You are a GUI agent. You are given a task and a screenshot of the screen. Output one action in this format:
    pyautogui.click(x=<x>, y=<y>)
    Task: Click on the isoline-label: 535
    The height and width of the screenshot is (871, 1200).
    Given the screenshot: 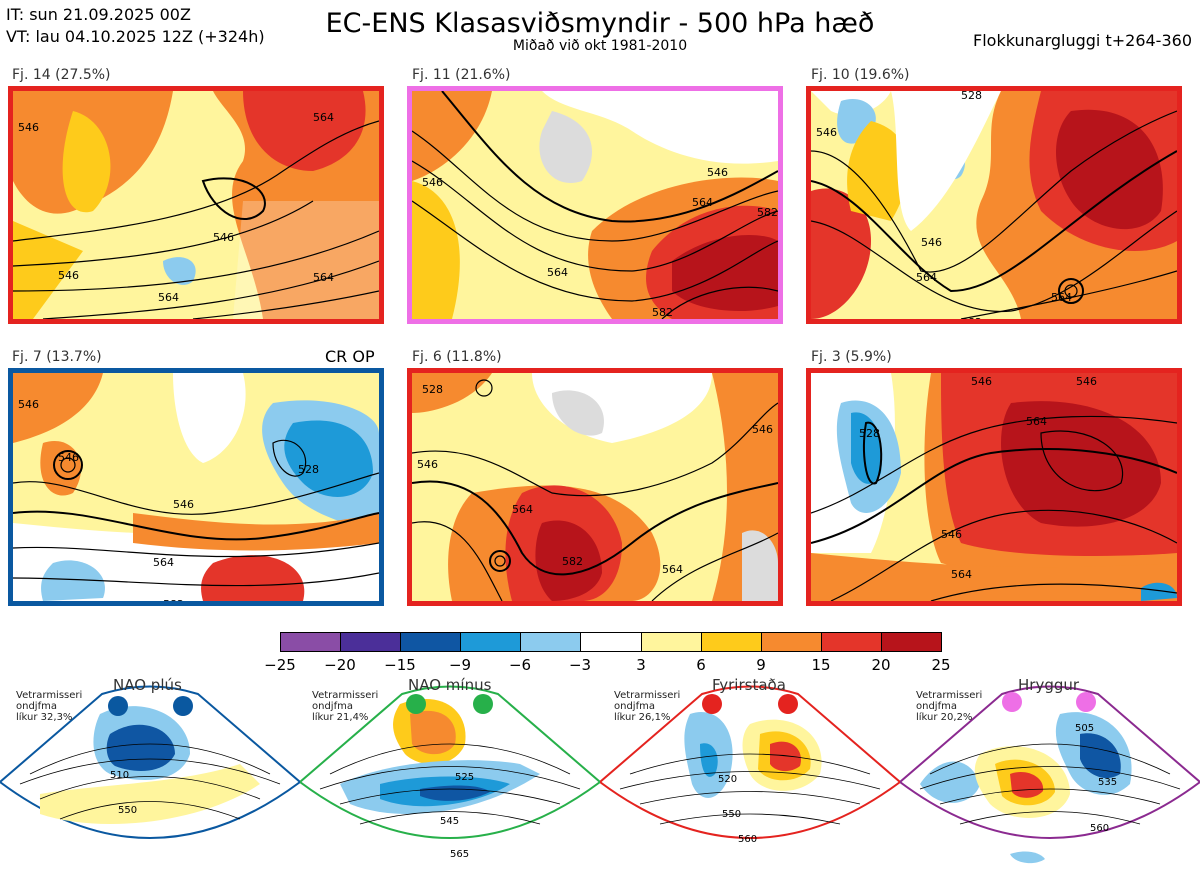 What is the action you would take?
    pyautogui.click(x=1107, y=782)
    